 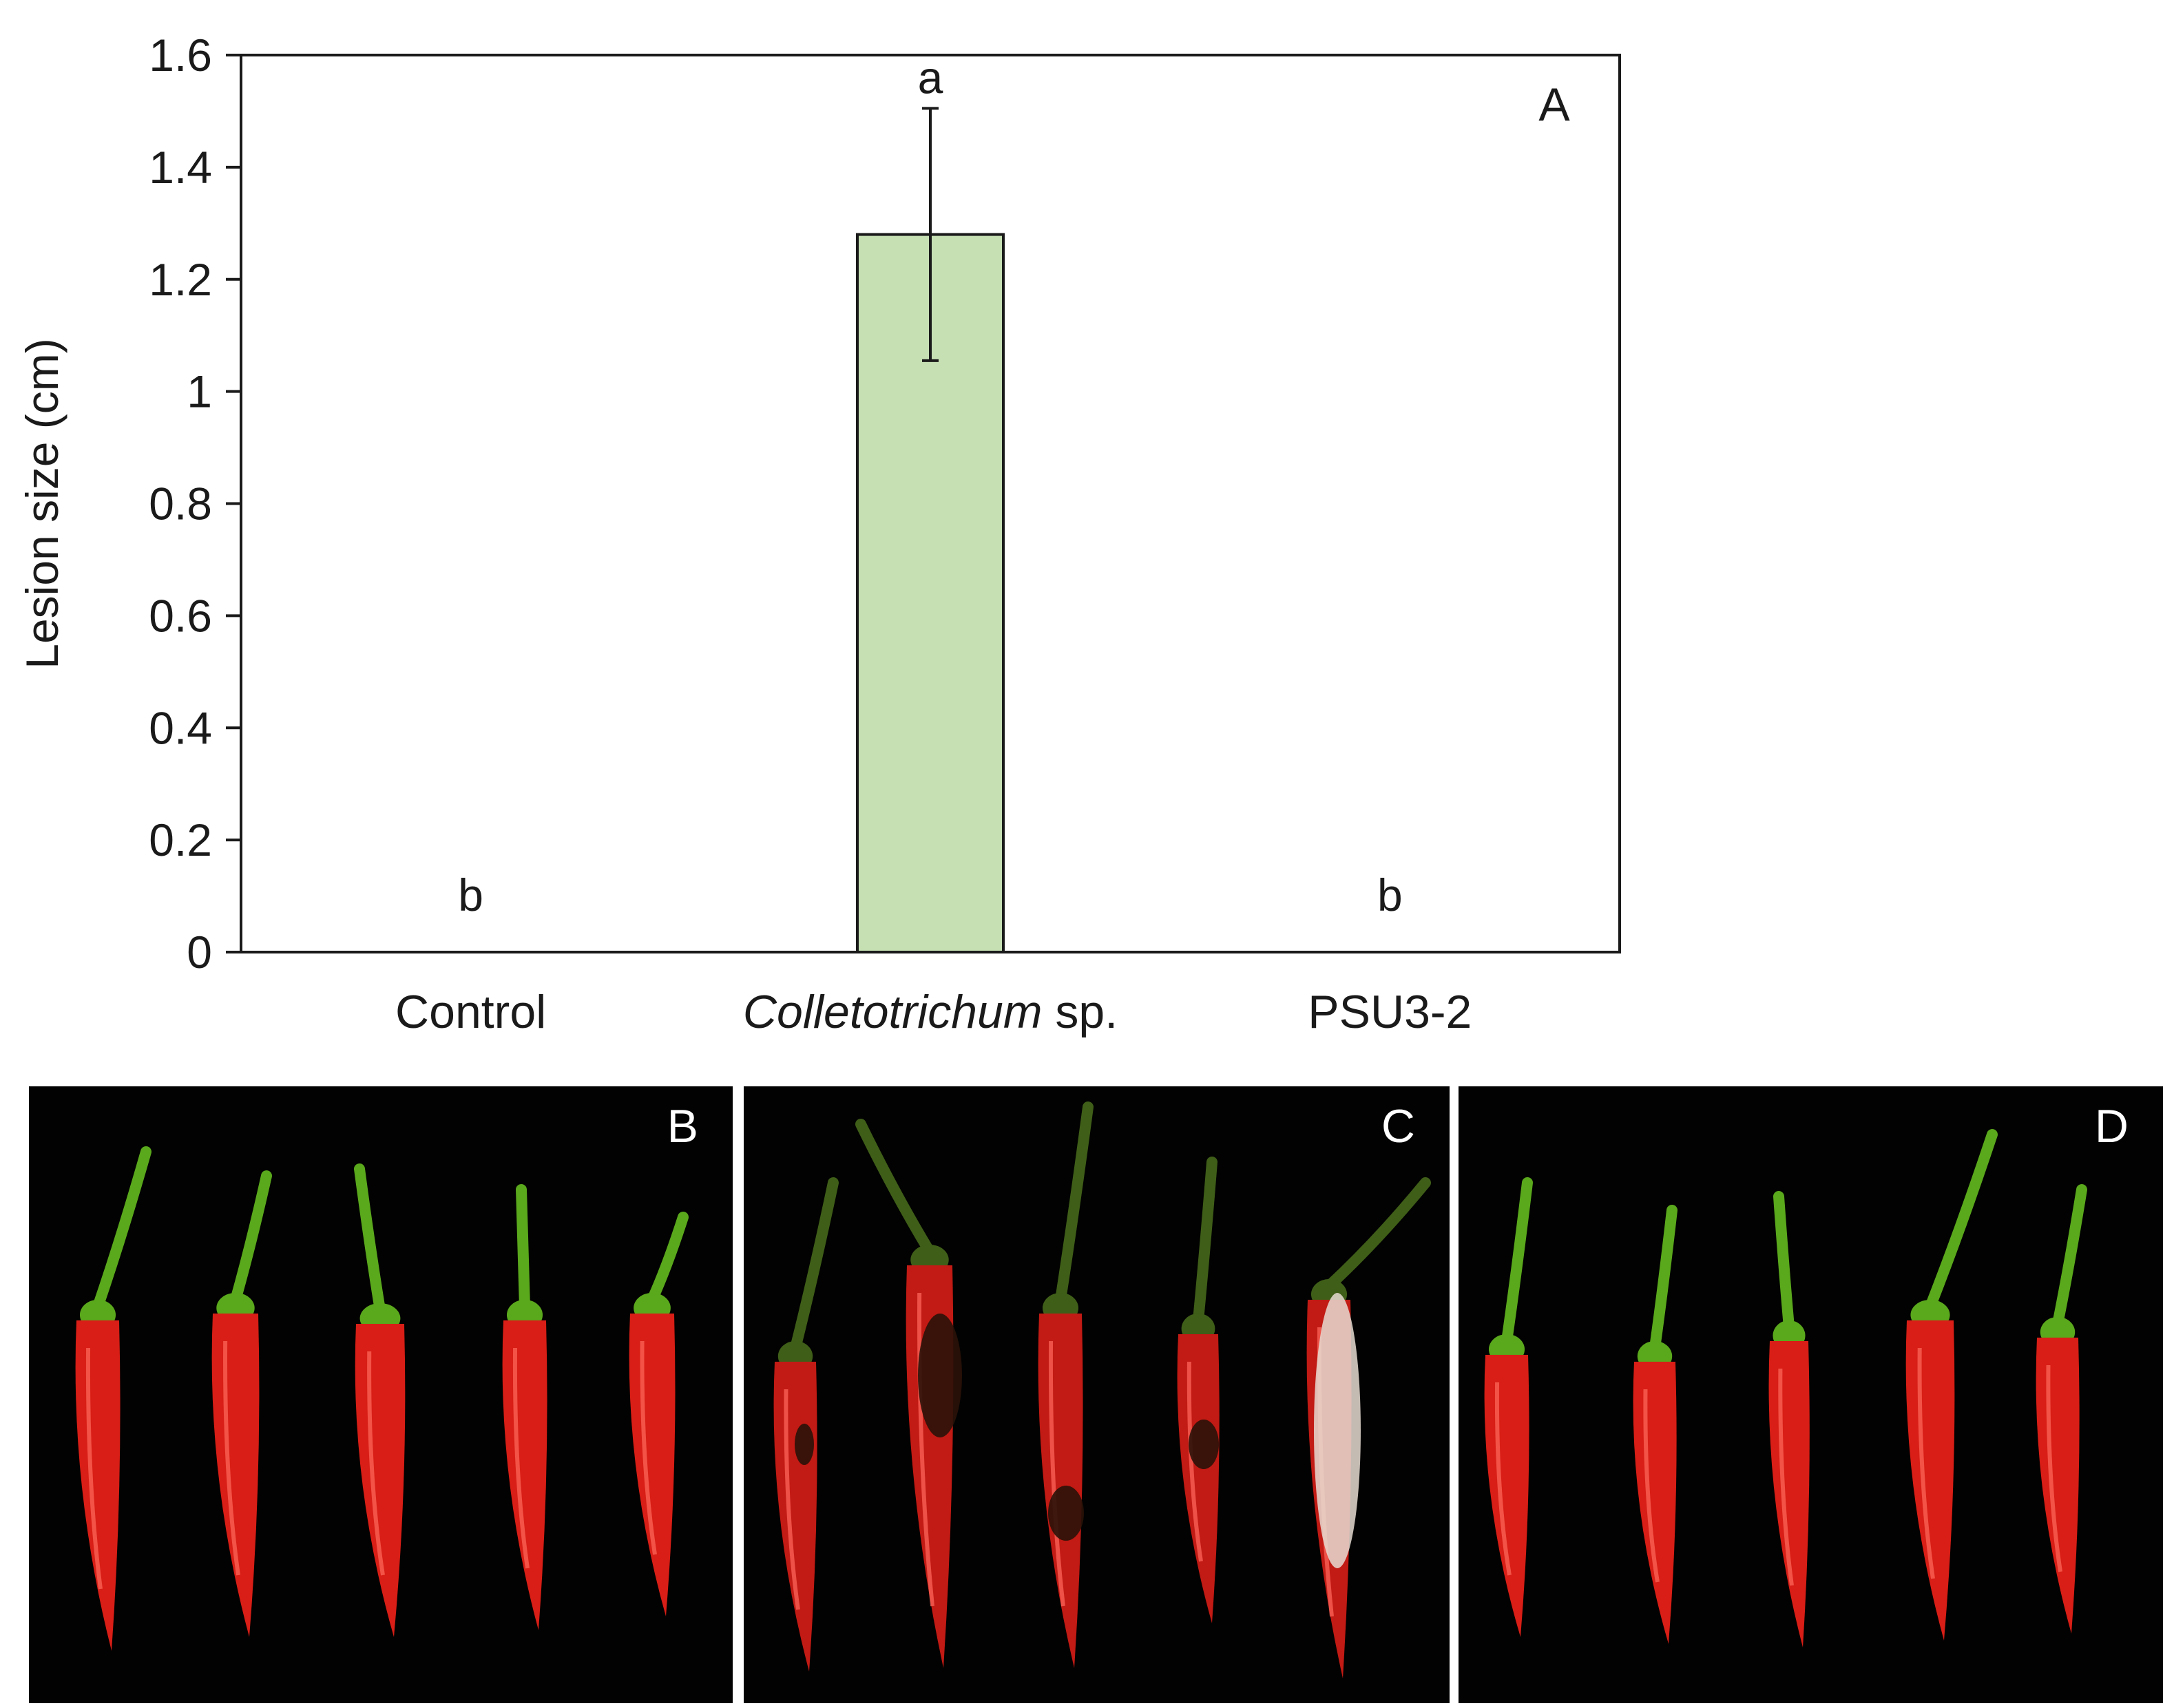 I want to click on pepper-photo-colletotrichum, so click(x=1097, y=1394).